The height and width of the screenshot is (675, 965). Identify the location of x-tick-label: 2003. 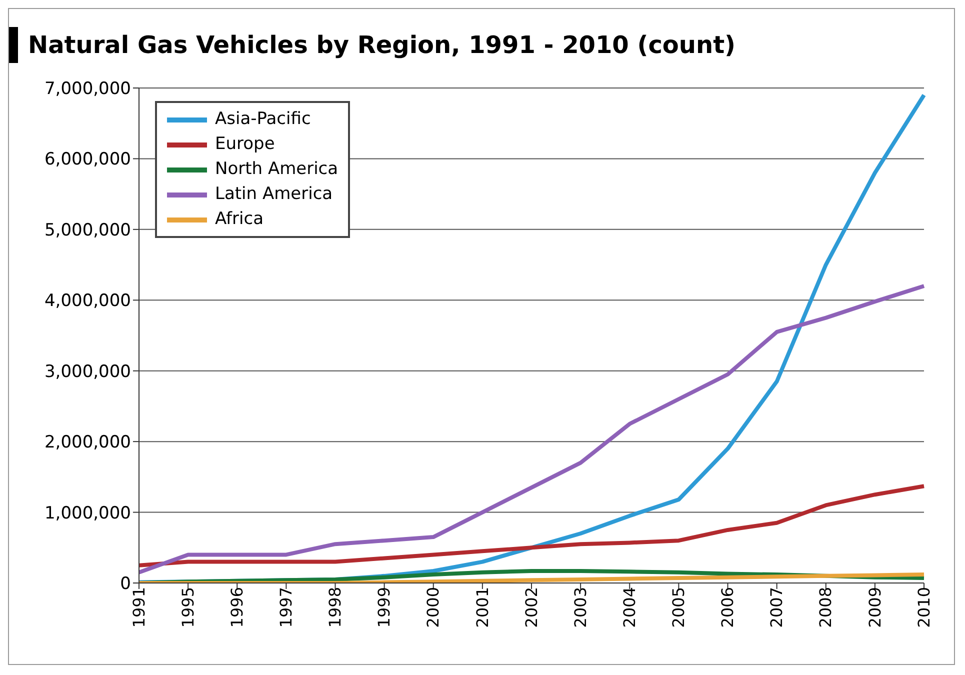
(580, 607).